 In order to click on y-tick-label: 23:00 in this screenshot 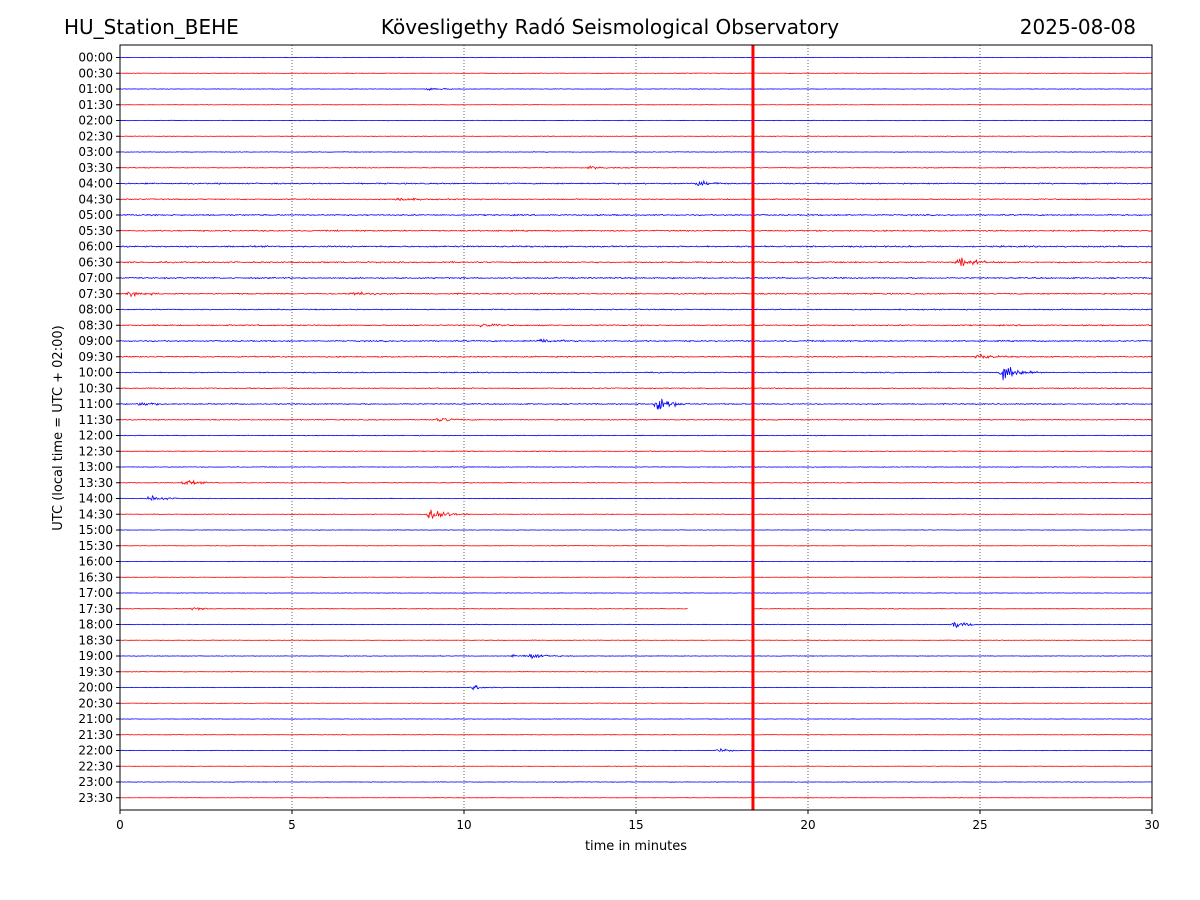, I will do `click(95, 782)`.